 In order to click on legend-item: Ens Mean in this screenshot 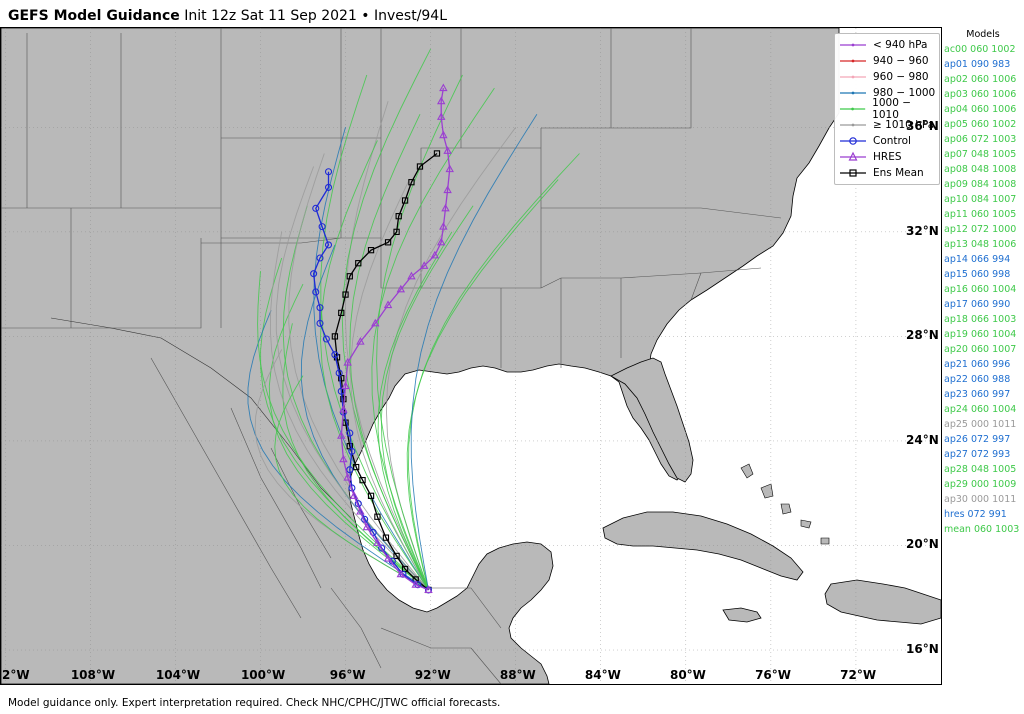, I will do `click(881, 173)`.